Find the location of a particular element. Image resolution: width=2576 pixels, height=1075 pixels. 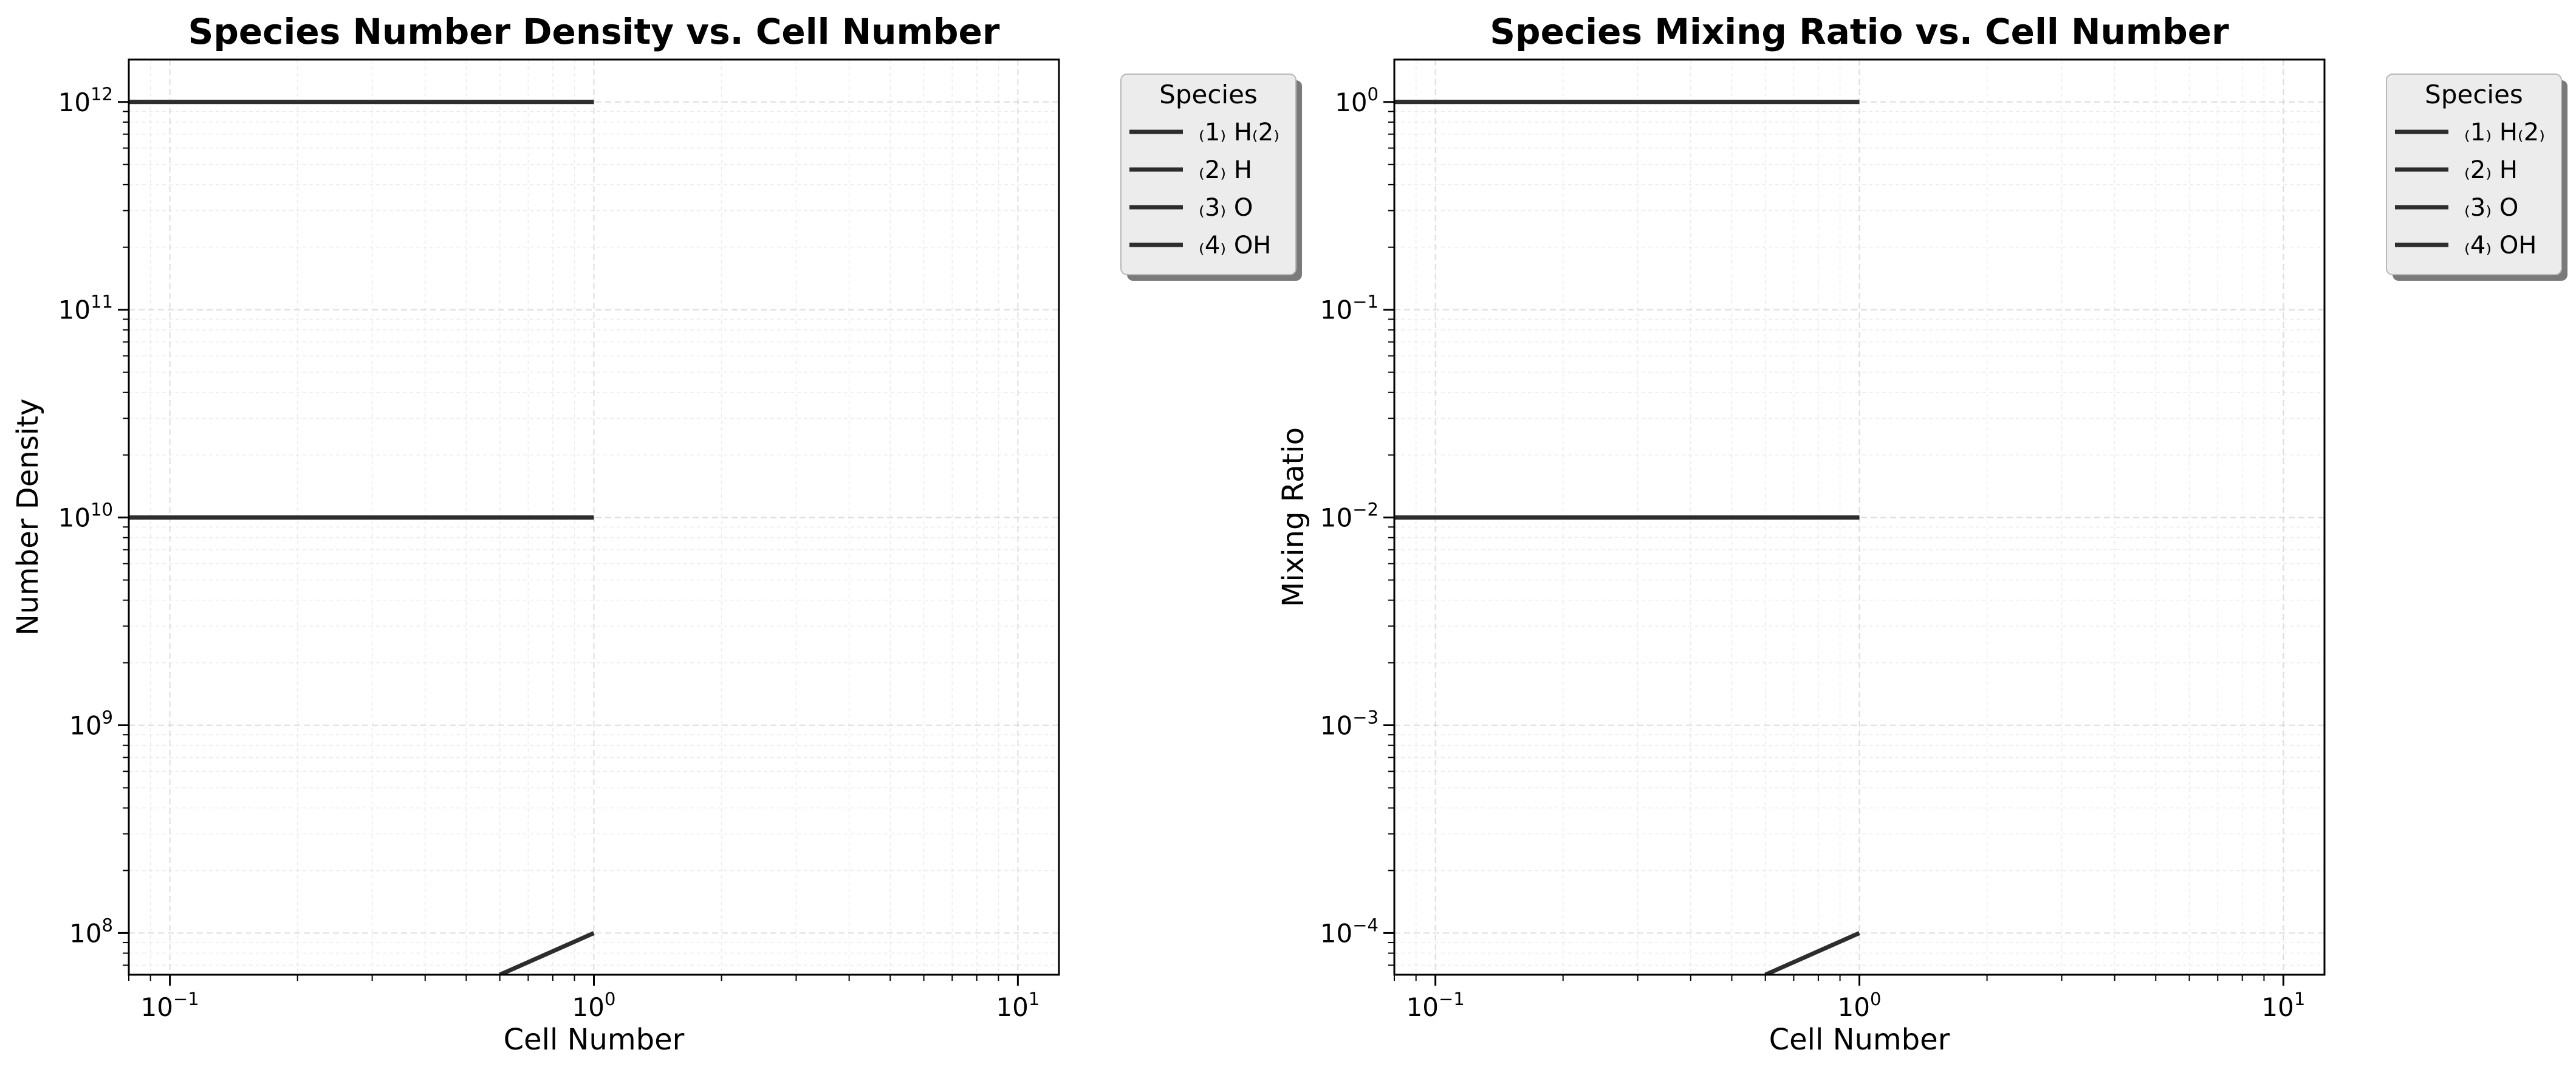

chart-title: Species Mixing Ratio vs. Cell Number is located at coordinates (1859, 31).